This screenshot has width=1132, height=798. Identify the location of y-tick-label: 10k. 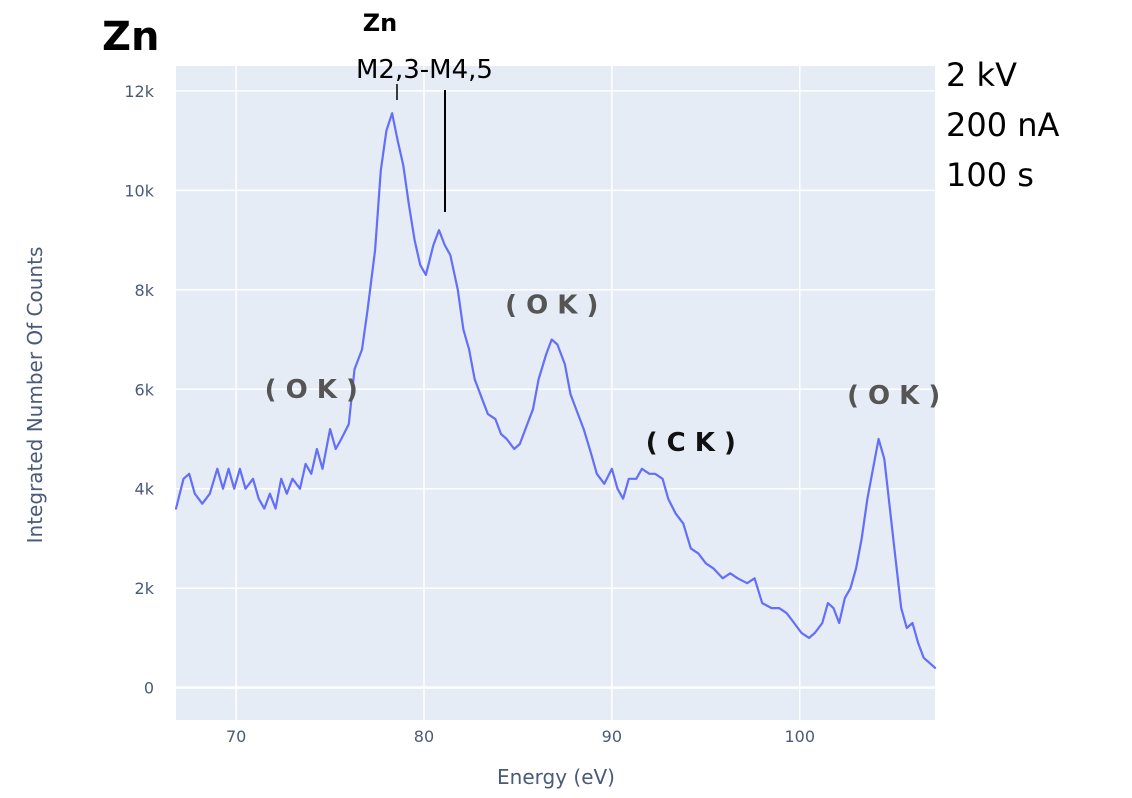
(139, 190).